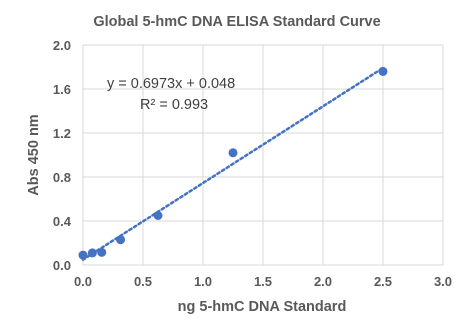  Describe the element at coordinates (143, 281) in the screenshot. I see `x-tick-label: 0.5` at that location.